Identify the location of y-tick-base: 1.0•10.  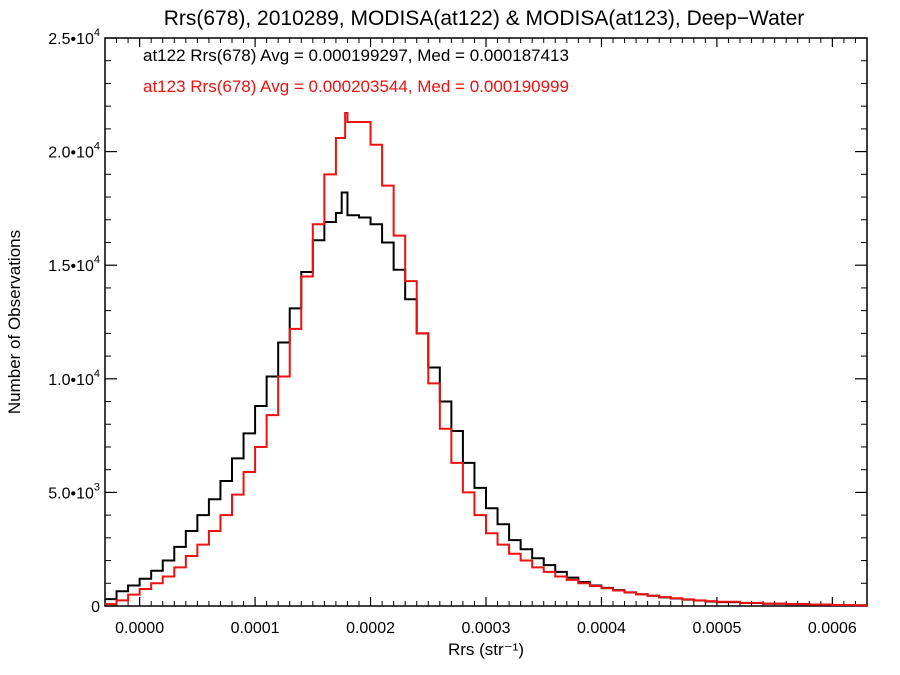
(71, 380).